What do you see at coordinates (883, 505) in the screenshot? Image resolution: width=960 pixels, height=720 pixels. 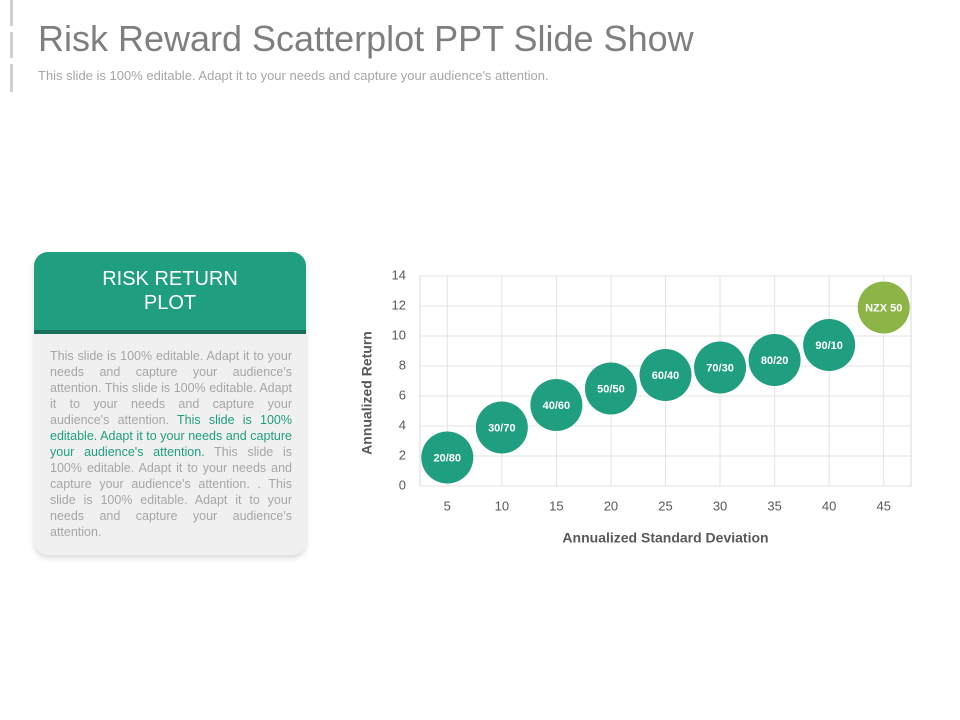 I see `x-tick-label: 45` at bounding box center [883, 505].